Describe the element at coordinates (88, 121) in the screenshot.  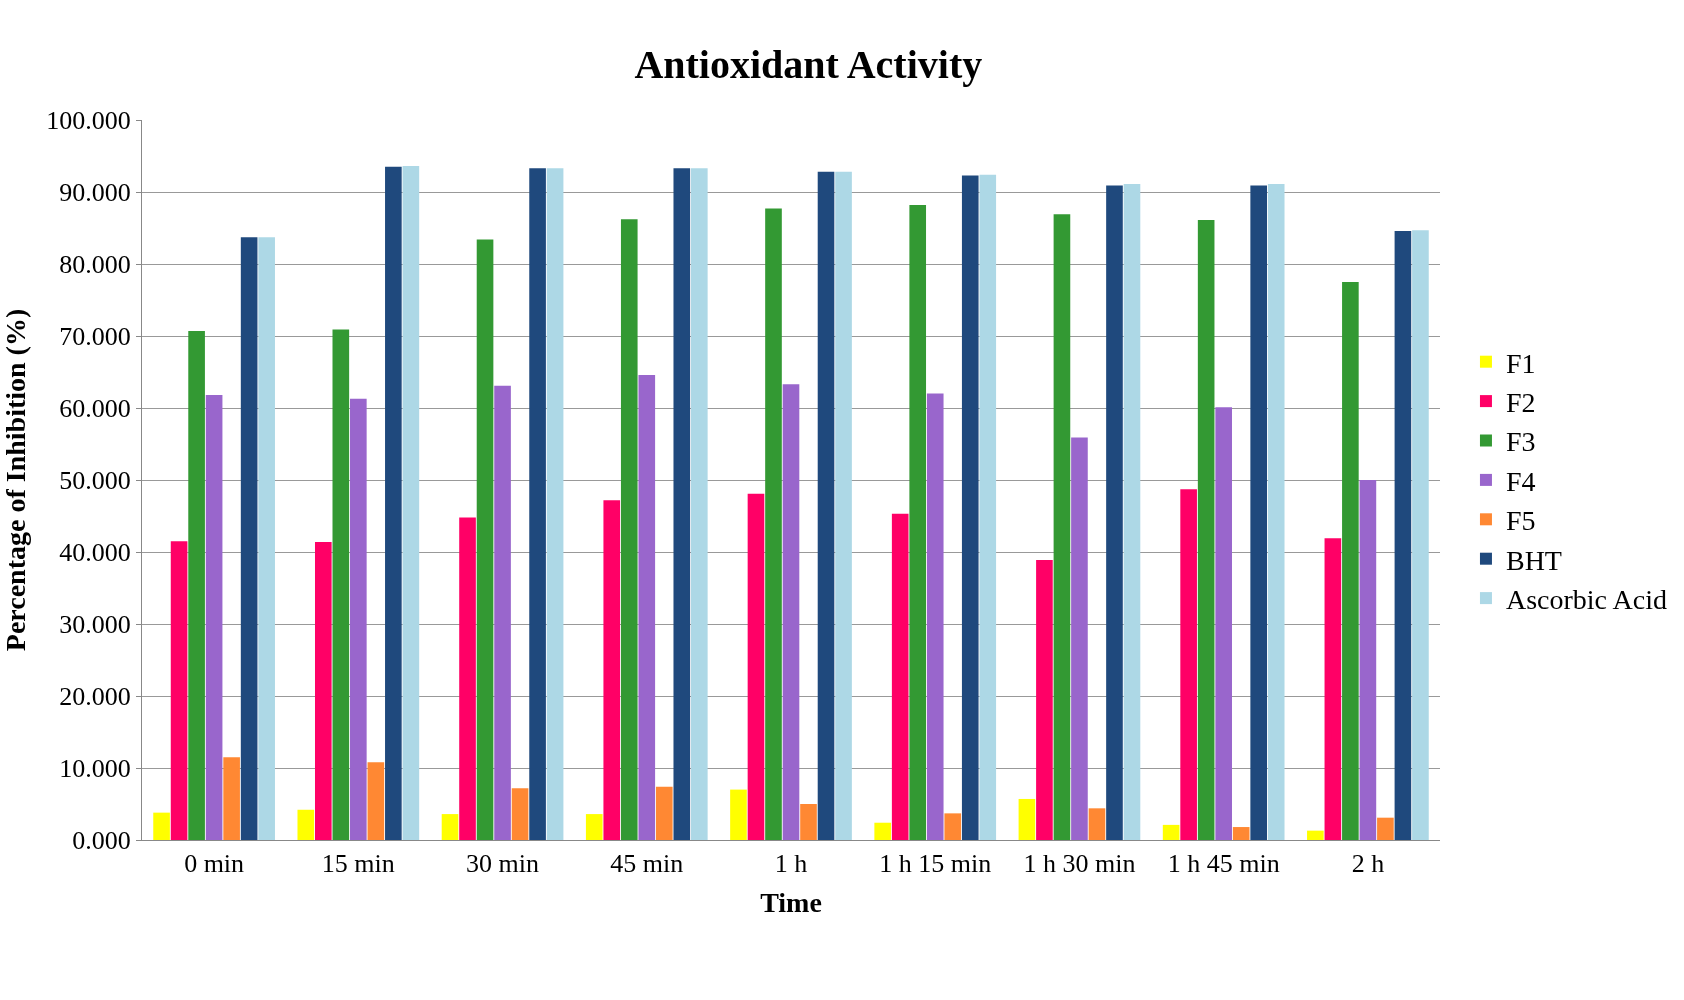
I see `y-tick-label: 100.000` at that location.